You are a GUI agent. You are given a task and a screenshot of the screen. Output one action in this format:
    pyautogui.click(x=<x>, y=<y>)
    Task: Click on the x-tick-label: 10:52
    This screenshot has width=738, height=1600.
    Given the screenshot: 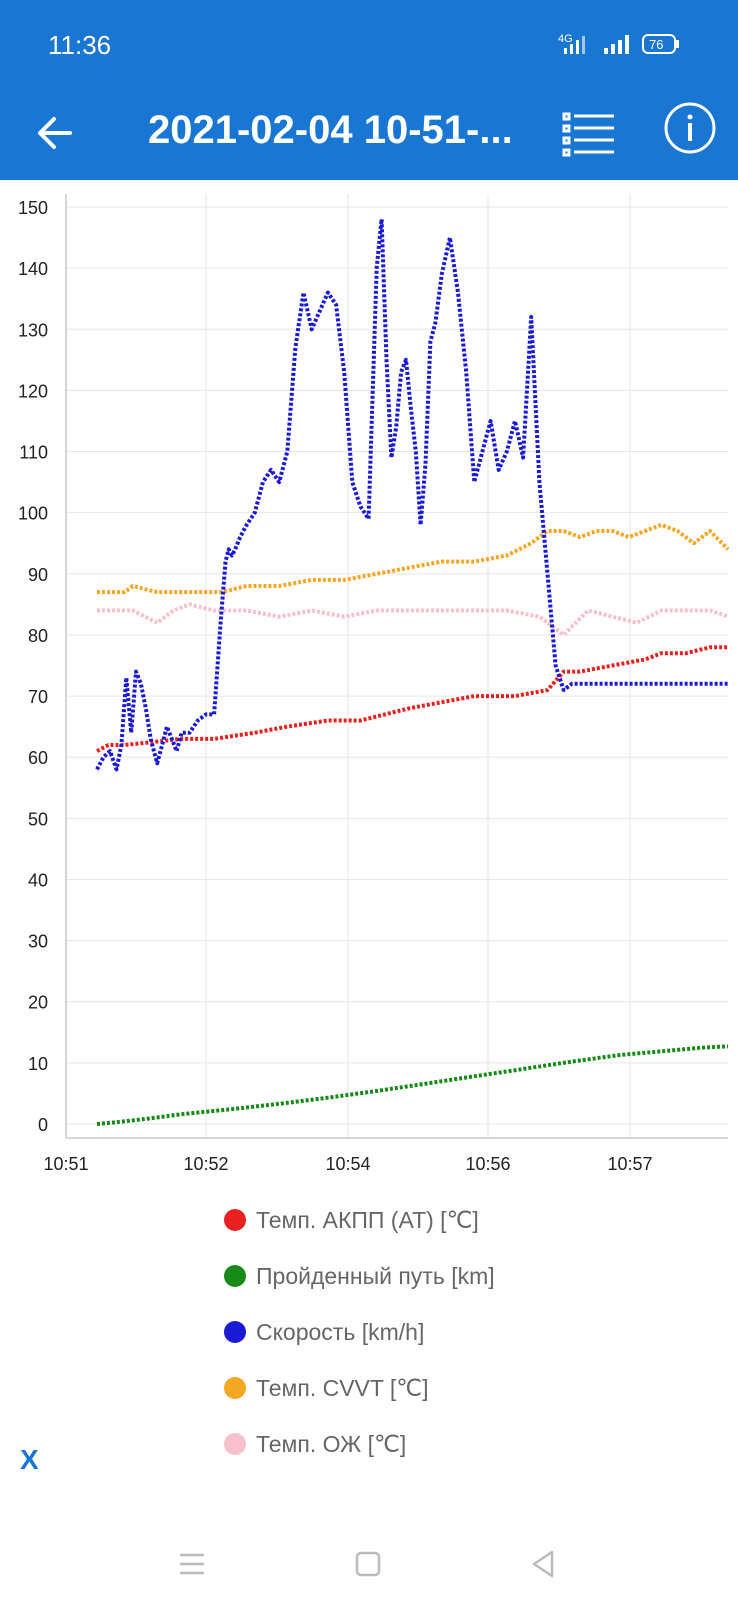 What is the action you would take?
    pyautogui.click(x=205, y=1164)
    